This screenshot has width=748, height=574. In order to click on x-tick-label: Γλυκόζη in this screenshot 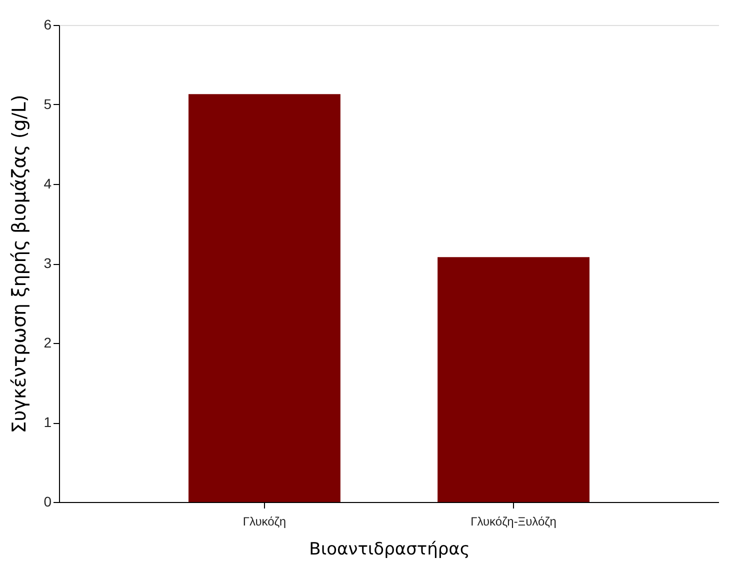, I will do `click(264, 521)`.